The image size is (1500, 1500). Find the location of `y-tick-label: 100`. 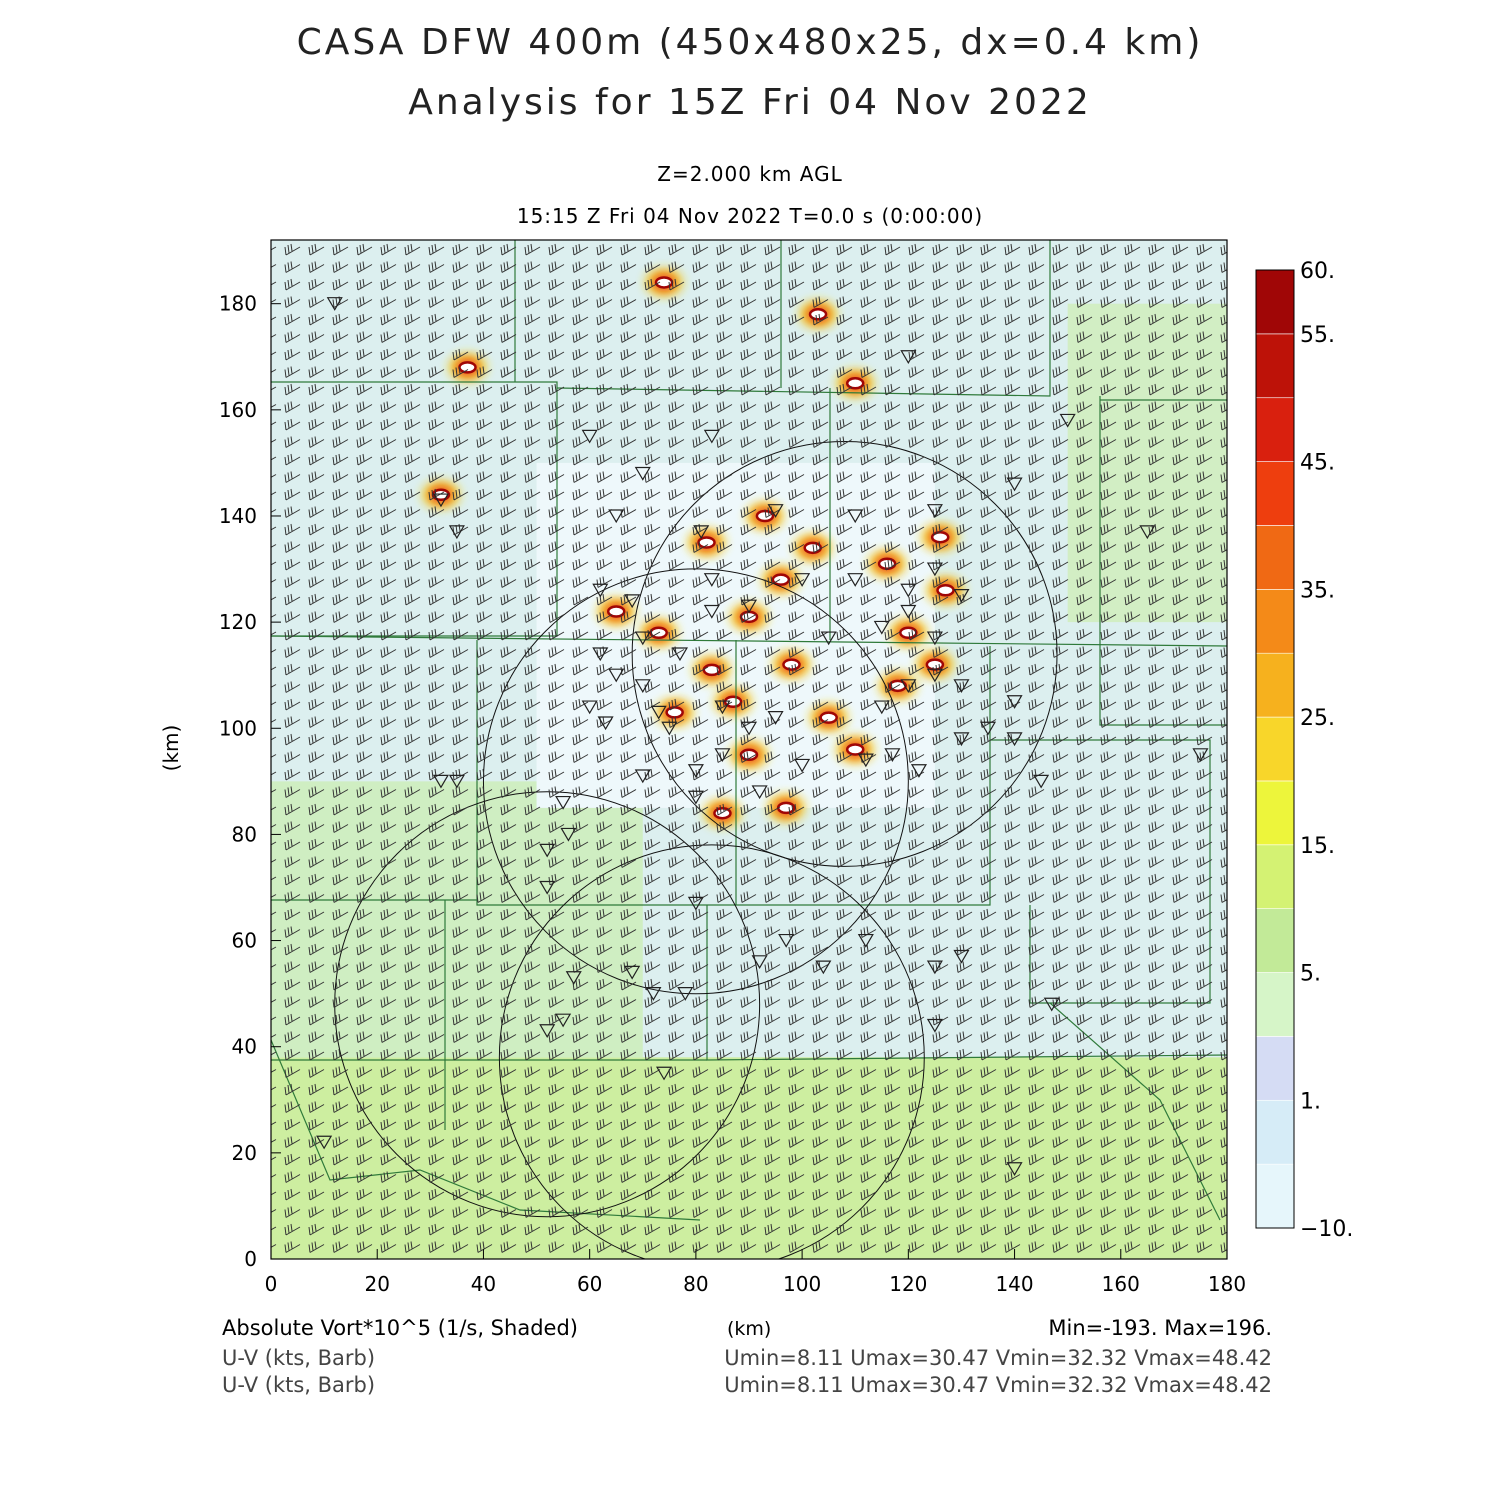

y-tick-label: 100 is located at coordinates (238, 728).